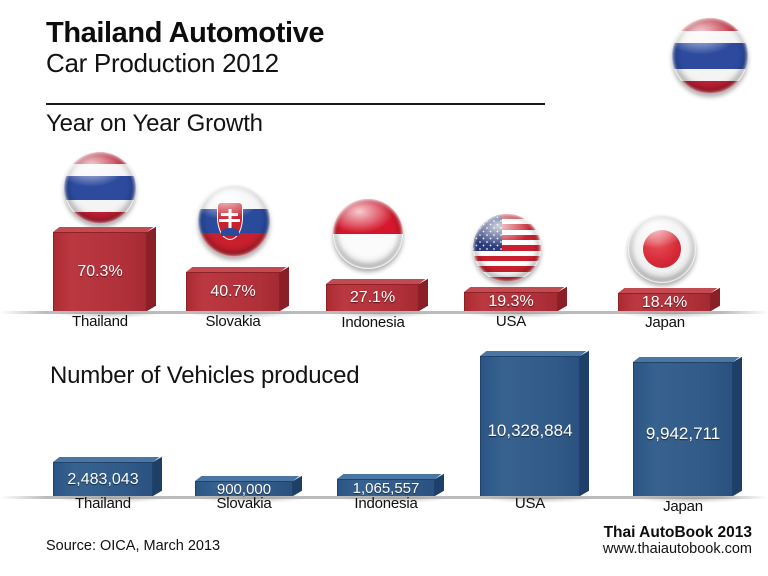  I want to click on growth-value-thailand: 70.3%, so click(100, 271).